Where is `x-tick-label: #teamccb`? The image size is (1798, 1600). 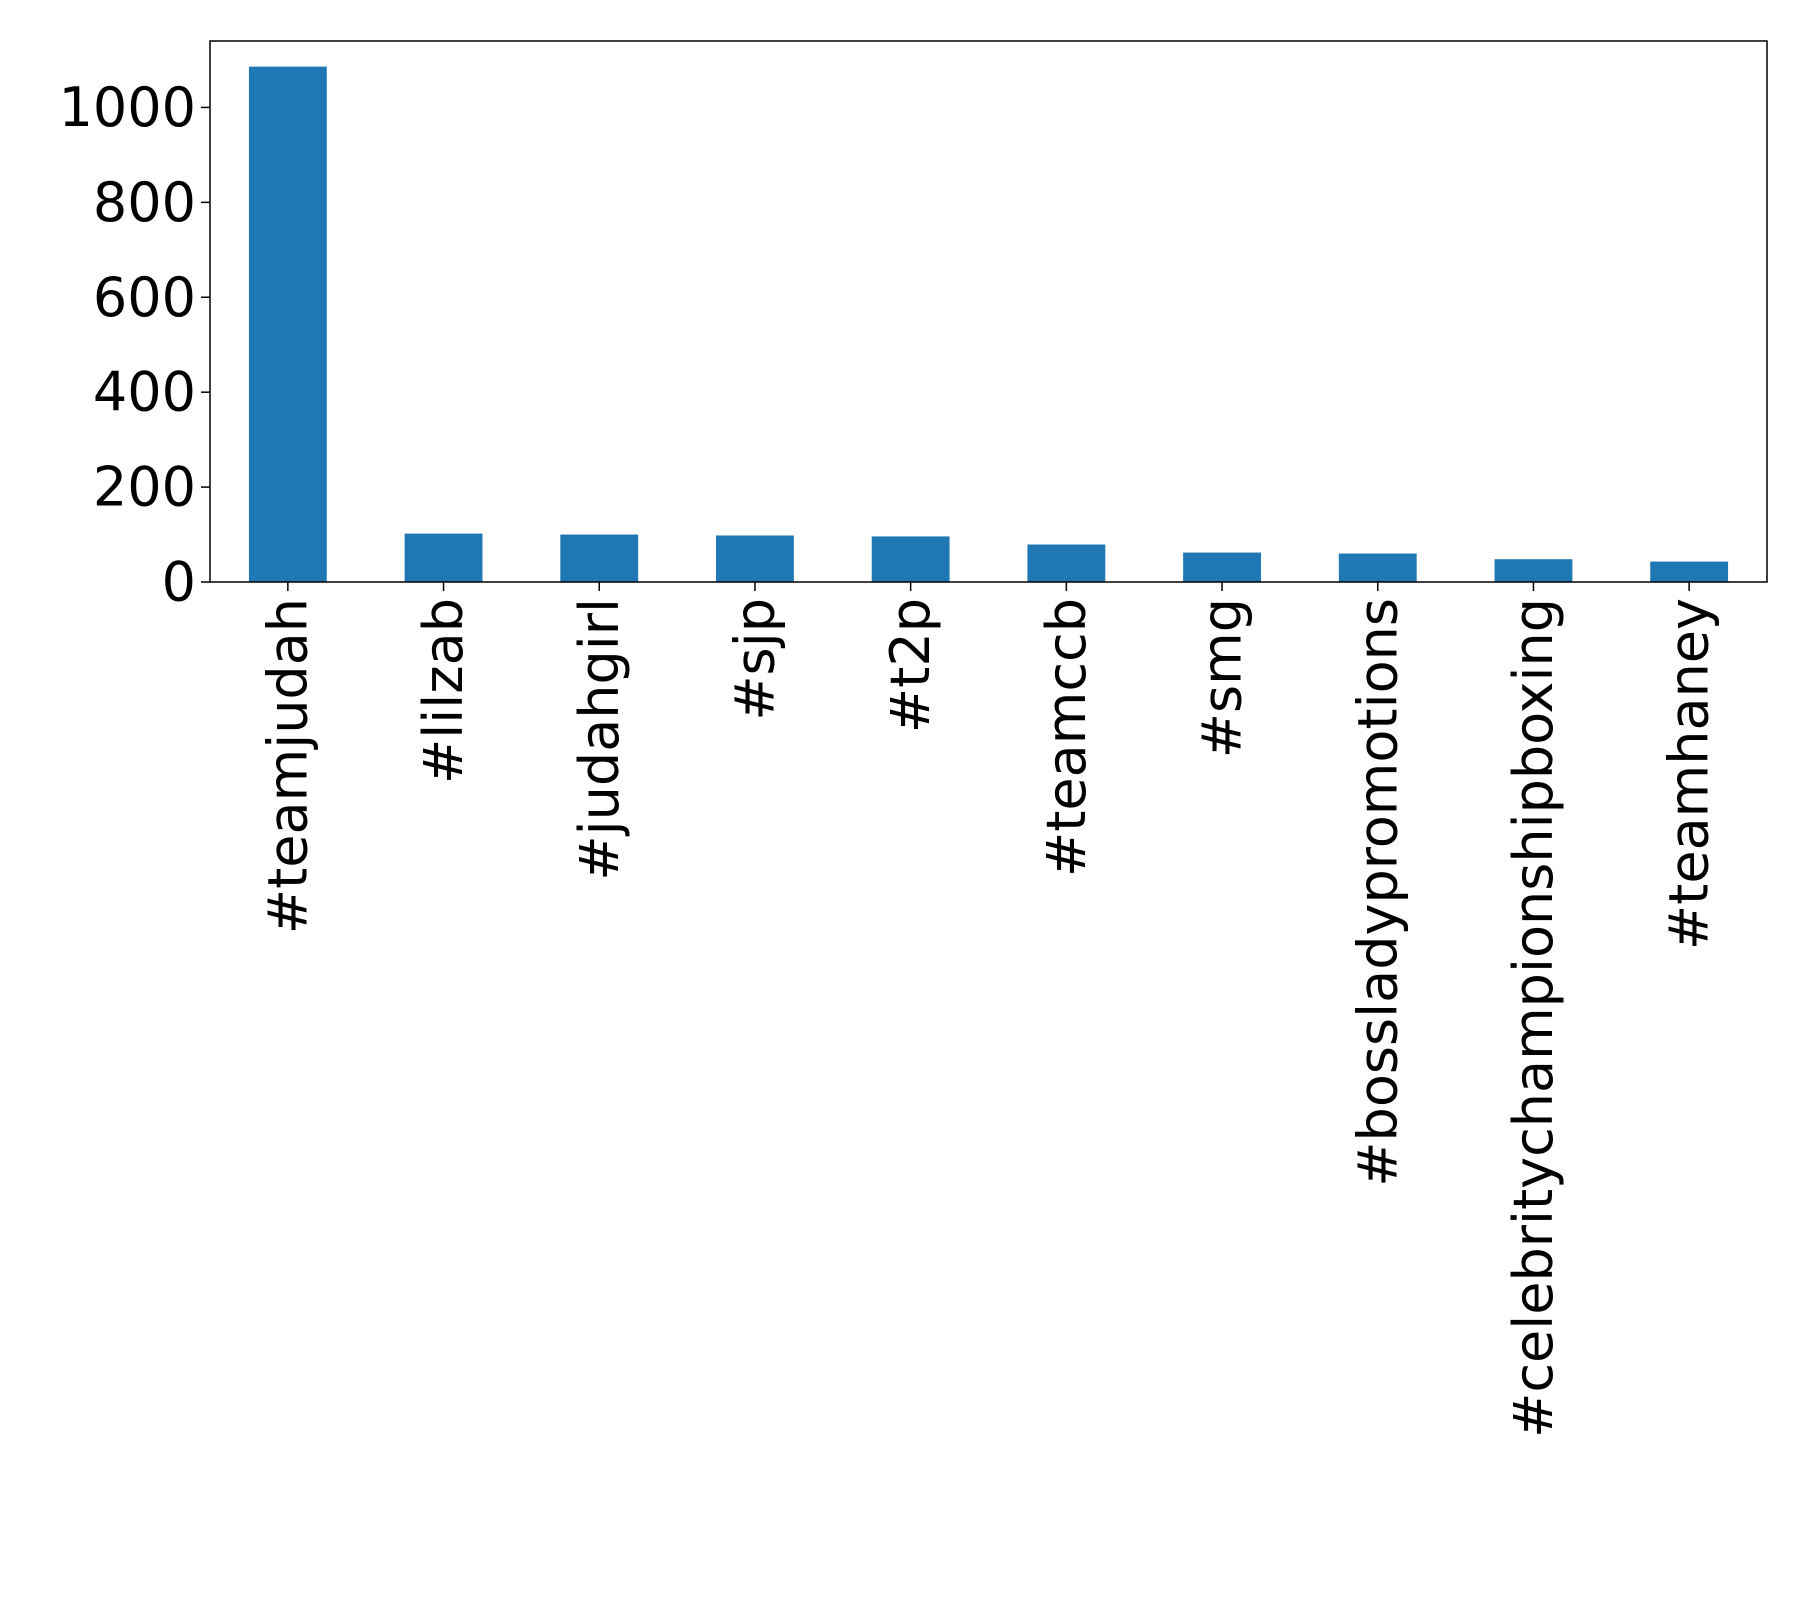 x-tick-label: #teamccb is located at coordinates (1066, 737).